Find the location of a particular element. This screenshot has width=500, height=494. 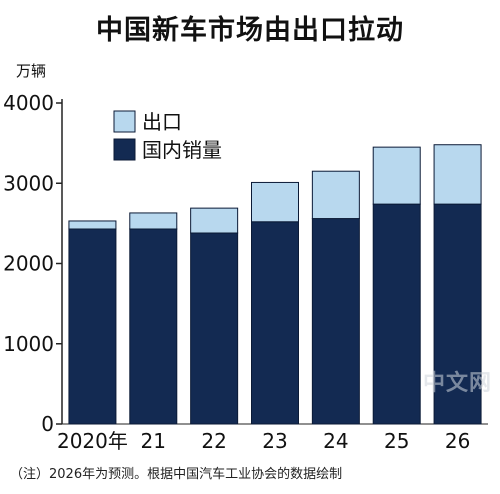

chart-title: 中国新车市场由出口拉动 is located at coordinates (250, 30).